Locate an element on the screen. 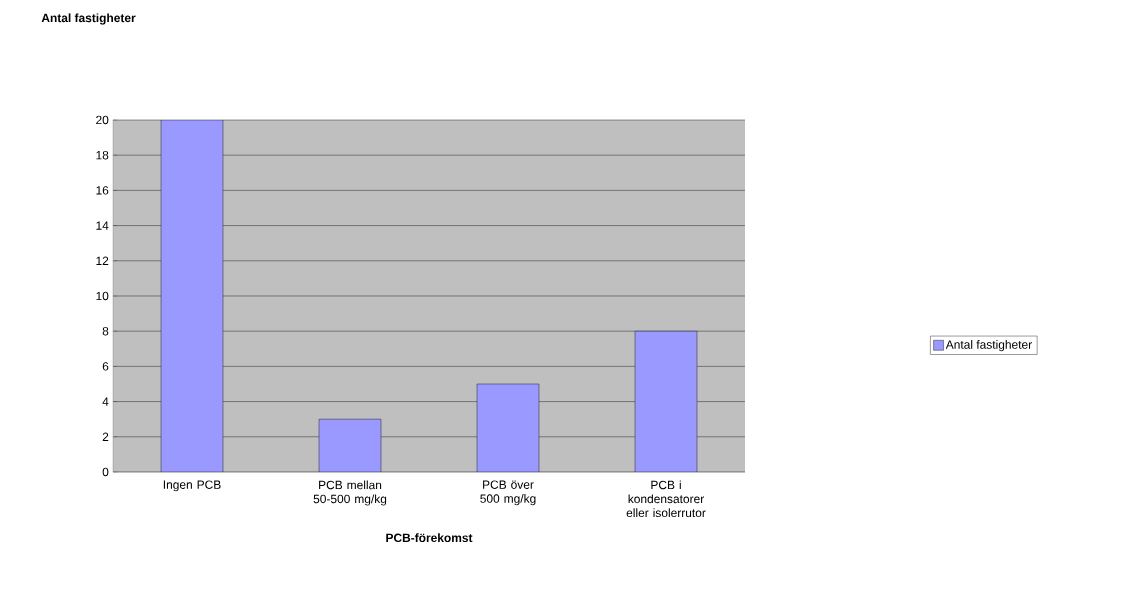 This screenshot has height=599, width=1130. y-tick-label: 4 is located at coordinates (105, 401).